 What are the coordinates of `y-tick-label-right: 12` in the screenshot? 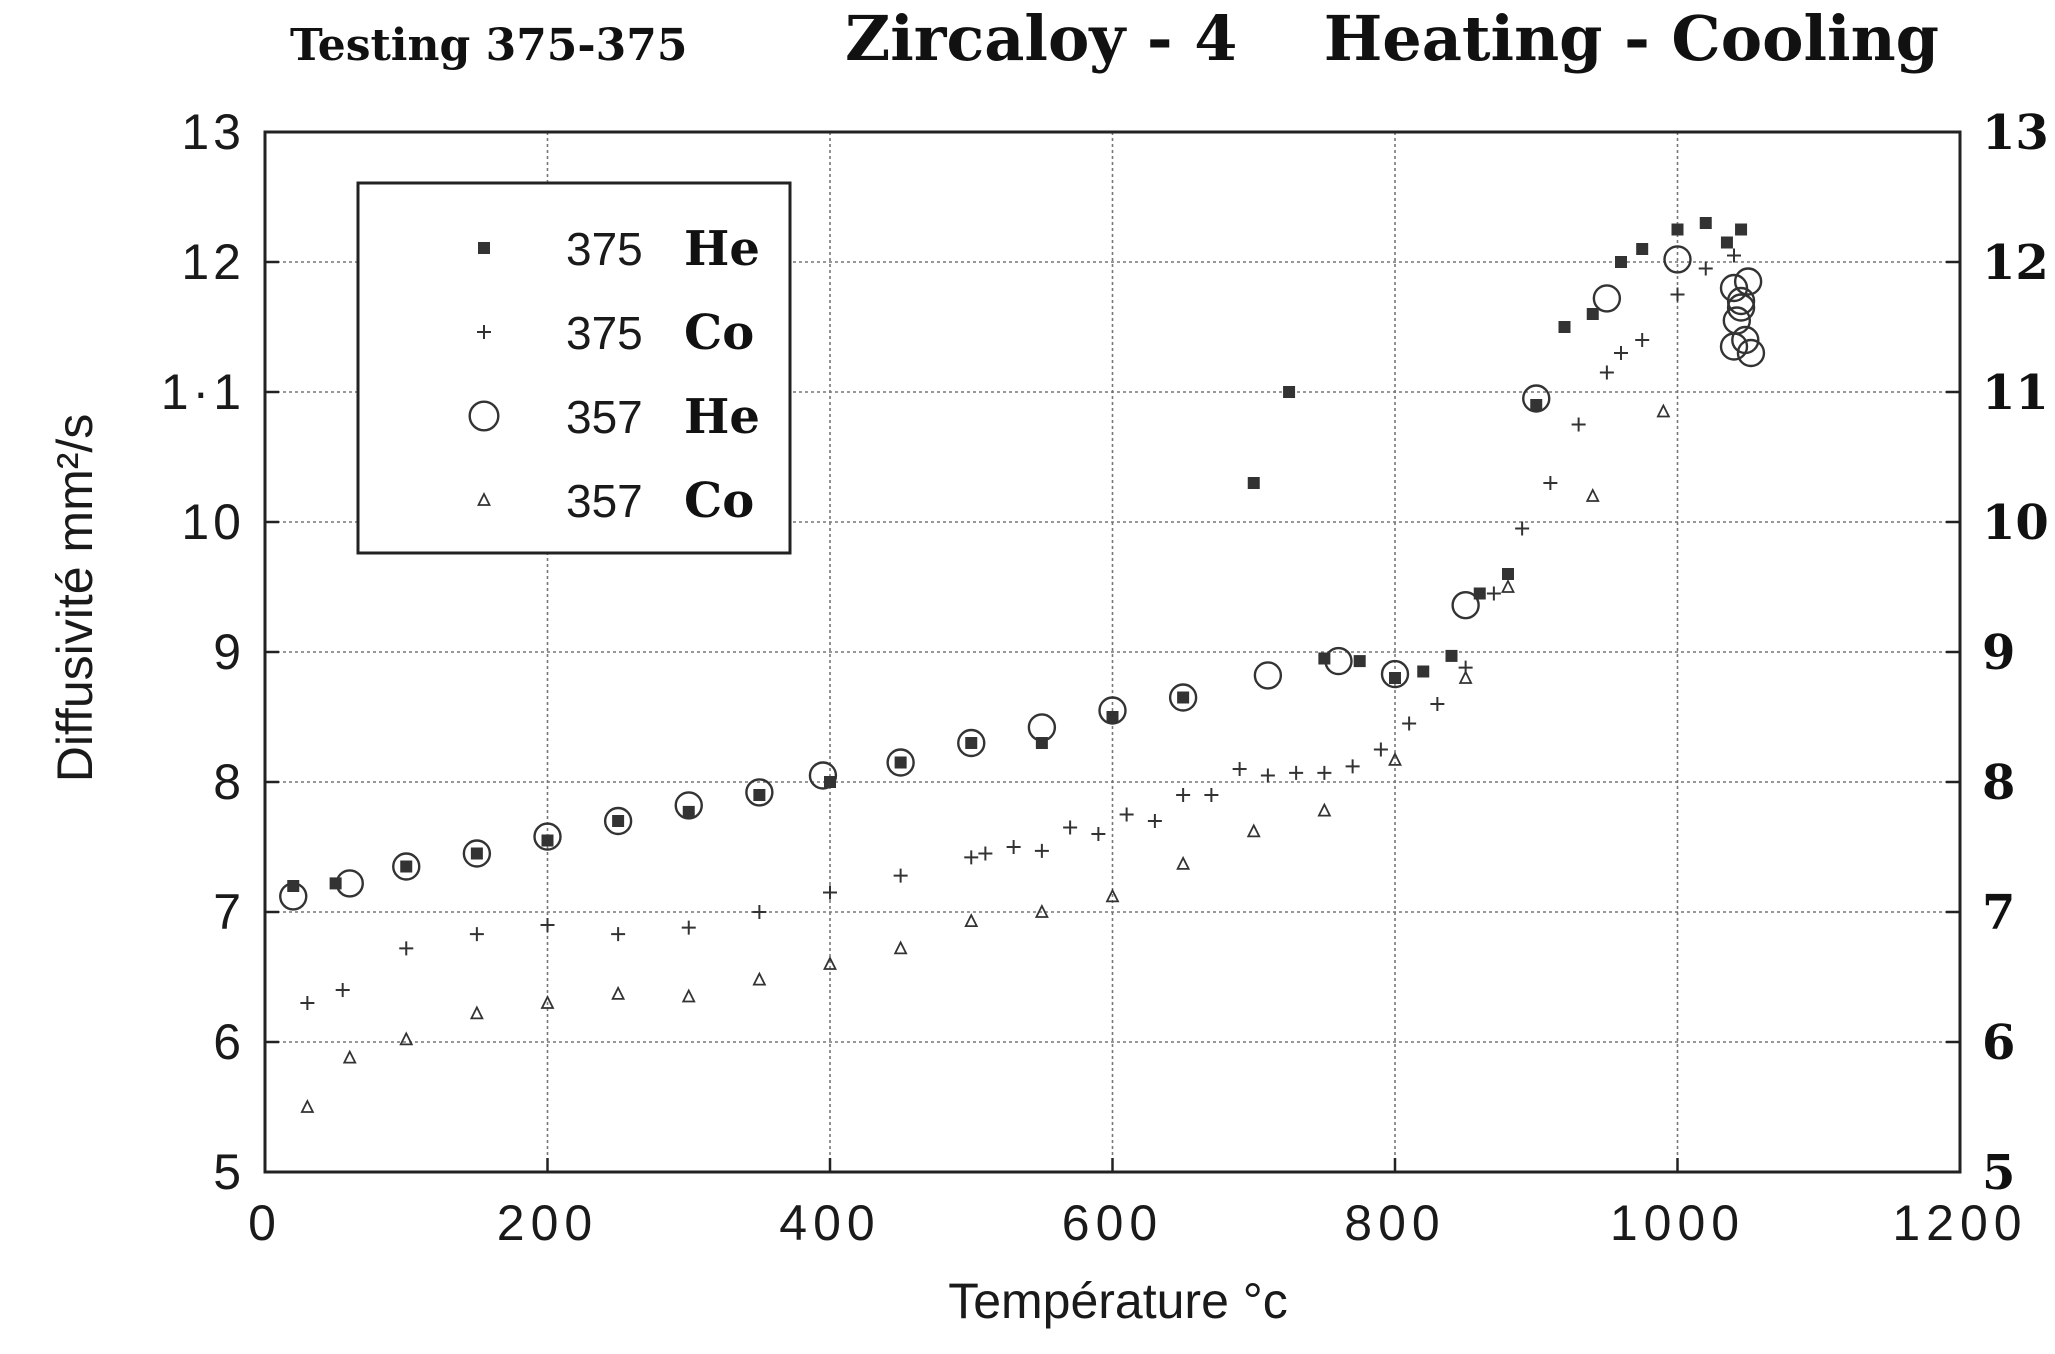 It's located at (2015, 263).